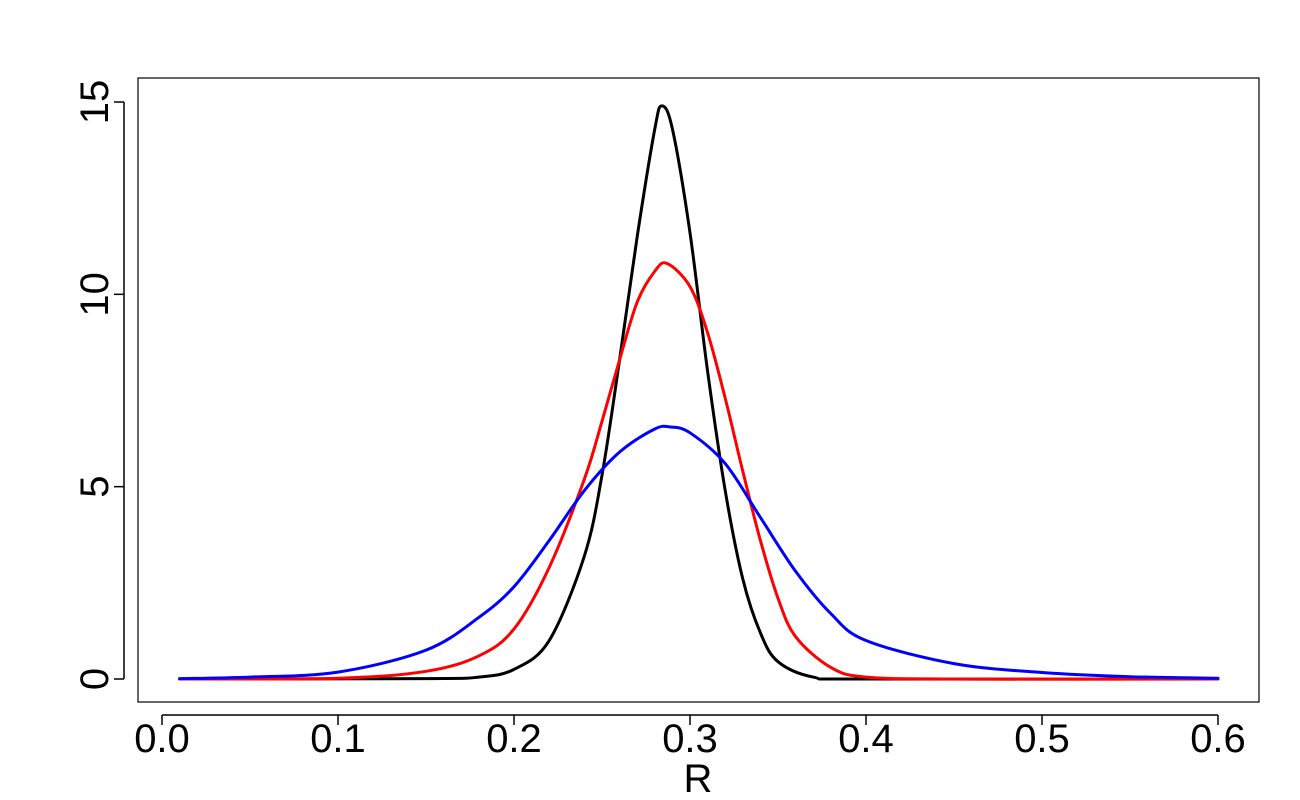  I want to click on x-tick-label: 0.2, so click(514, 739).